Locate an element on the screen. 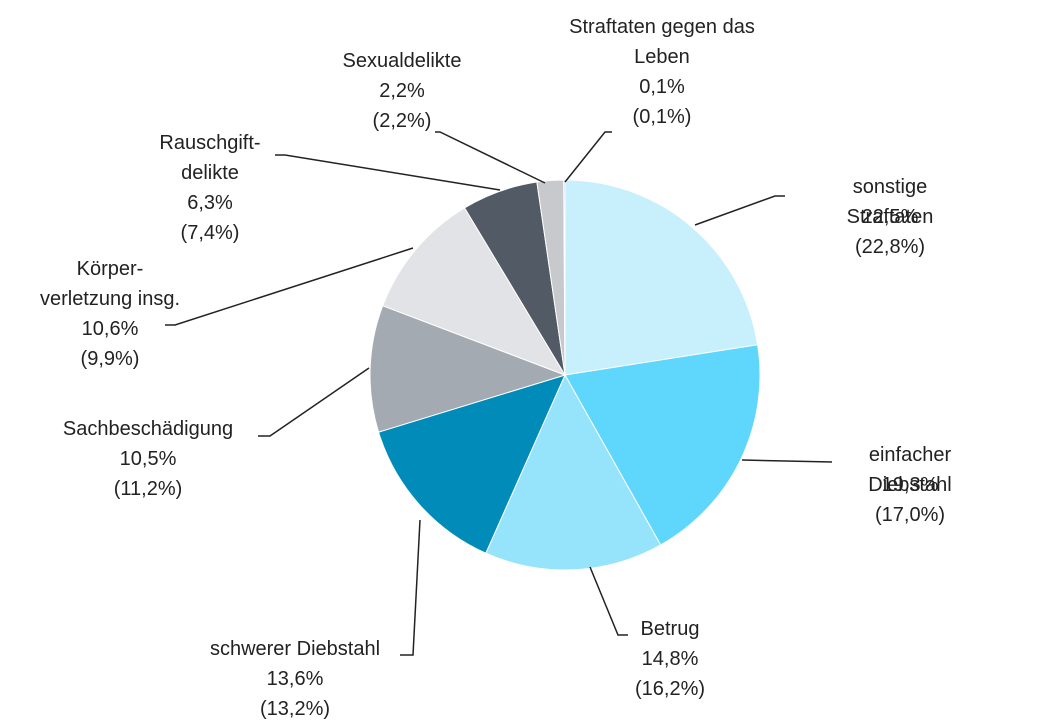 The width and height of the screenshot is (1055, 725). value-label: 22,5% is located at coordinates (890, 217).